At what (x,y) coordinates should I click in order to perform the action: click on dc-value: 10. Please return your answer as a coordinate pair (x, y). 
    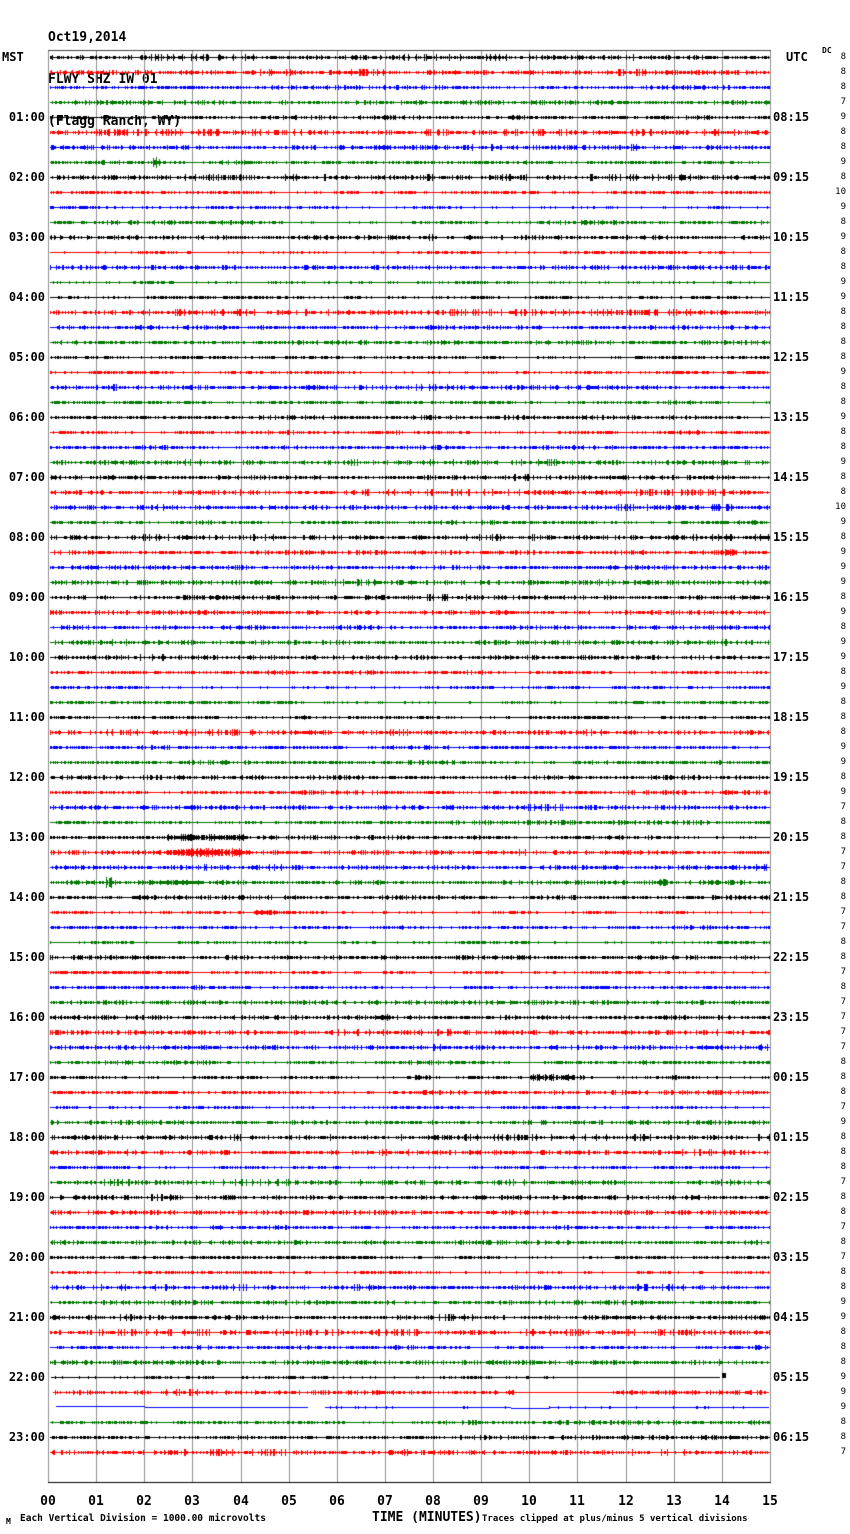
    Looking at the image, I should click on (840, 507).